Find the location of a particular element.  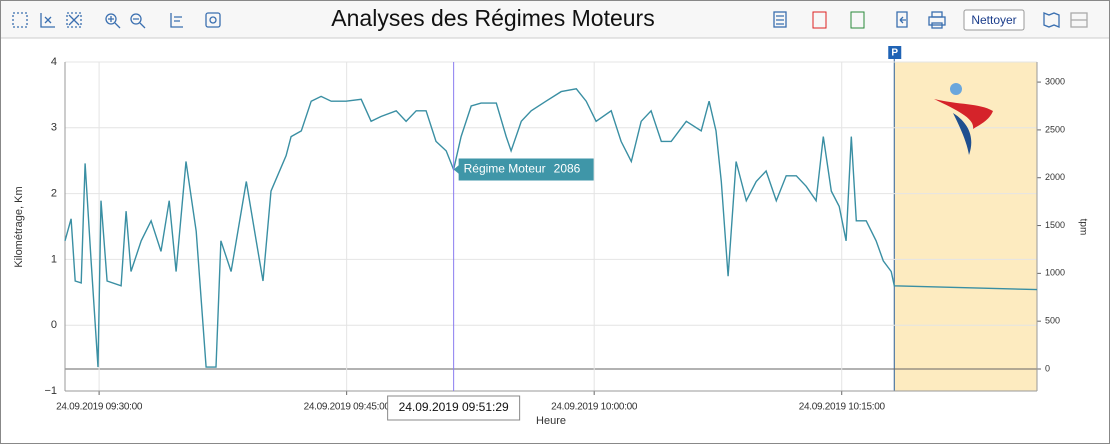

y2-tick-label: 2500 is located at coordinates (1055, 129).